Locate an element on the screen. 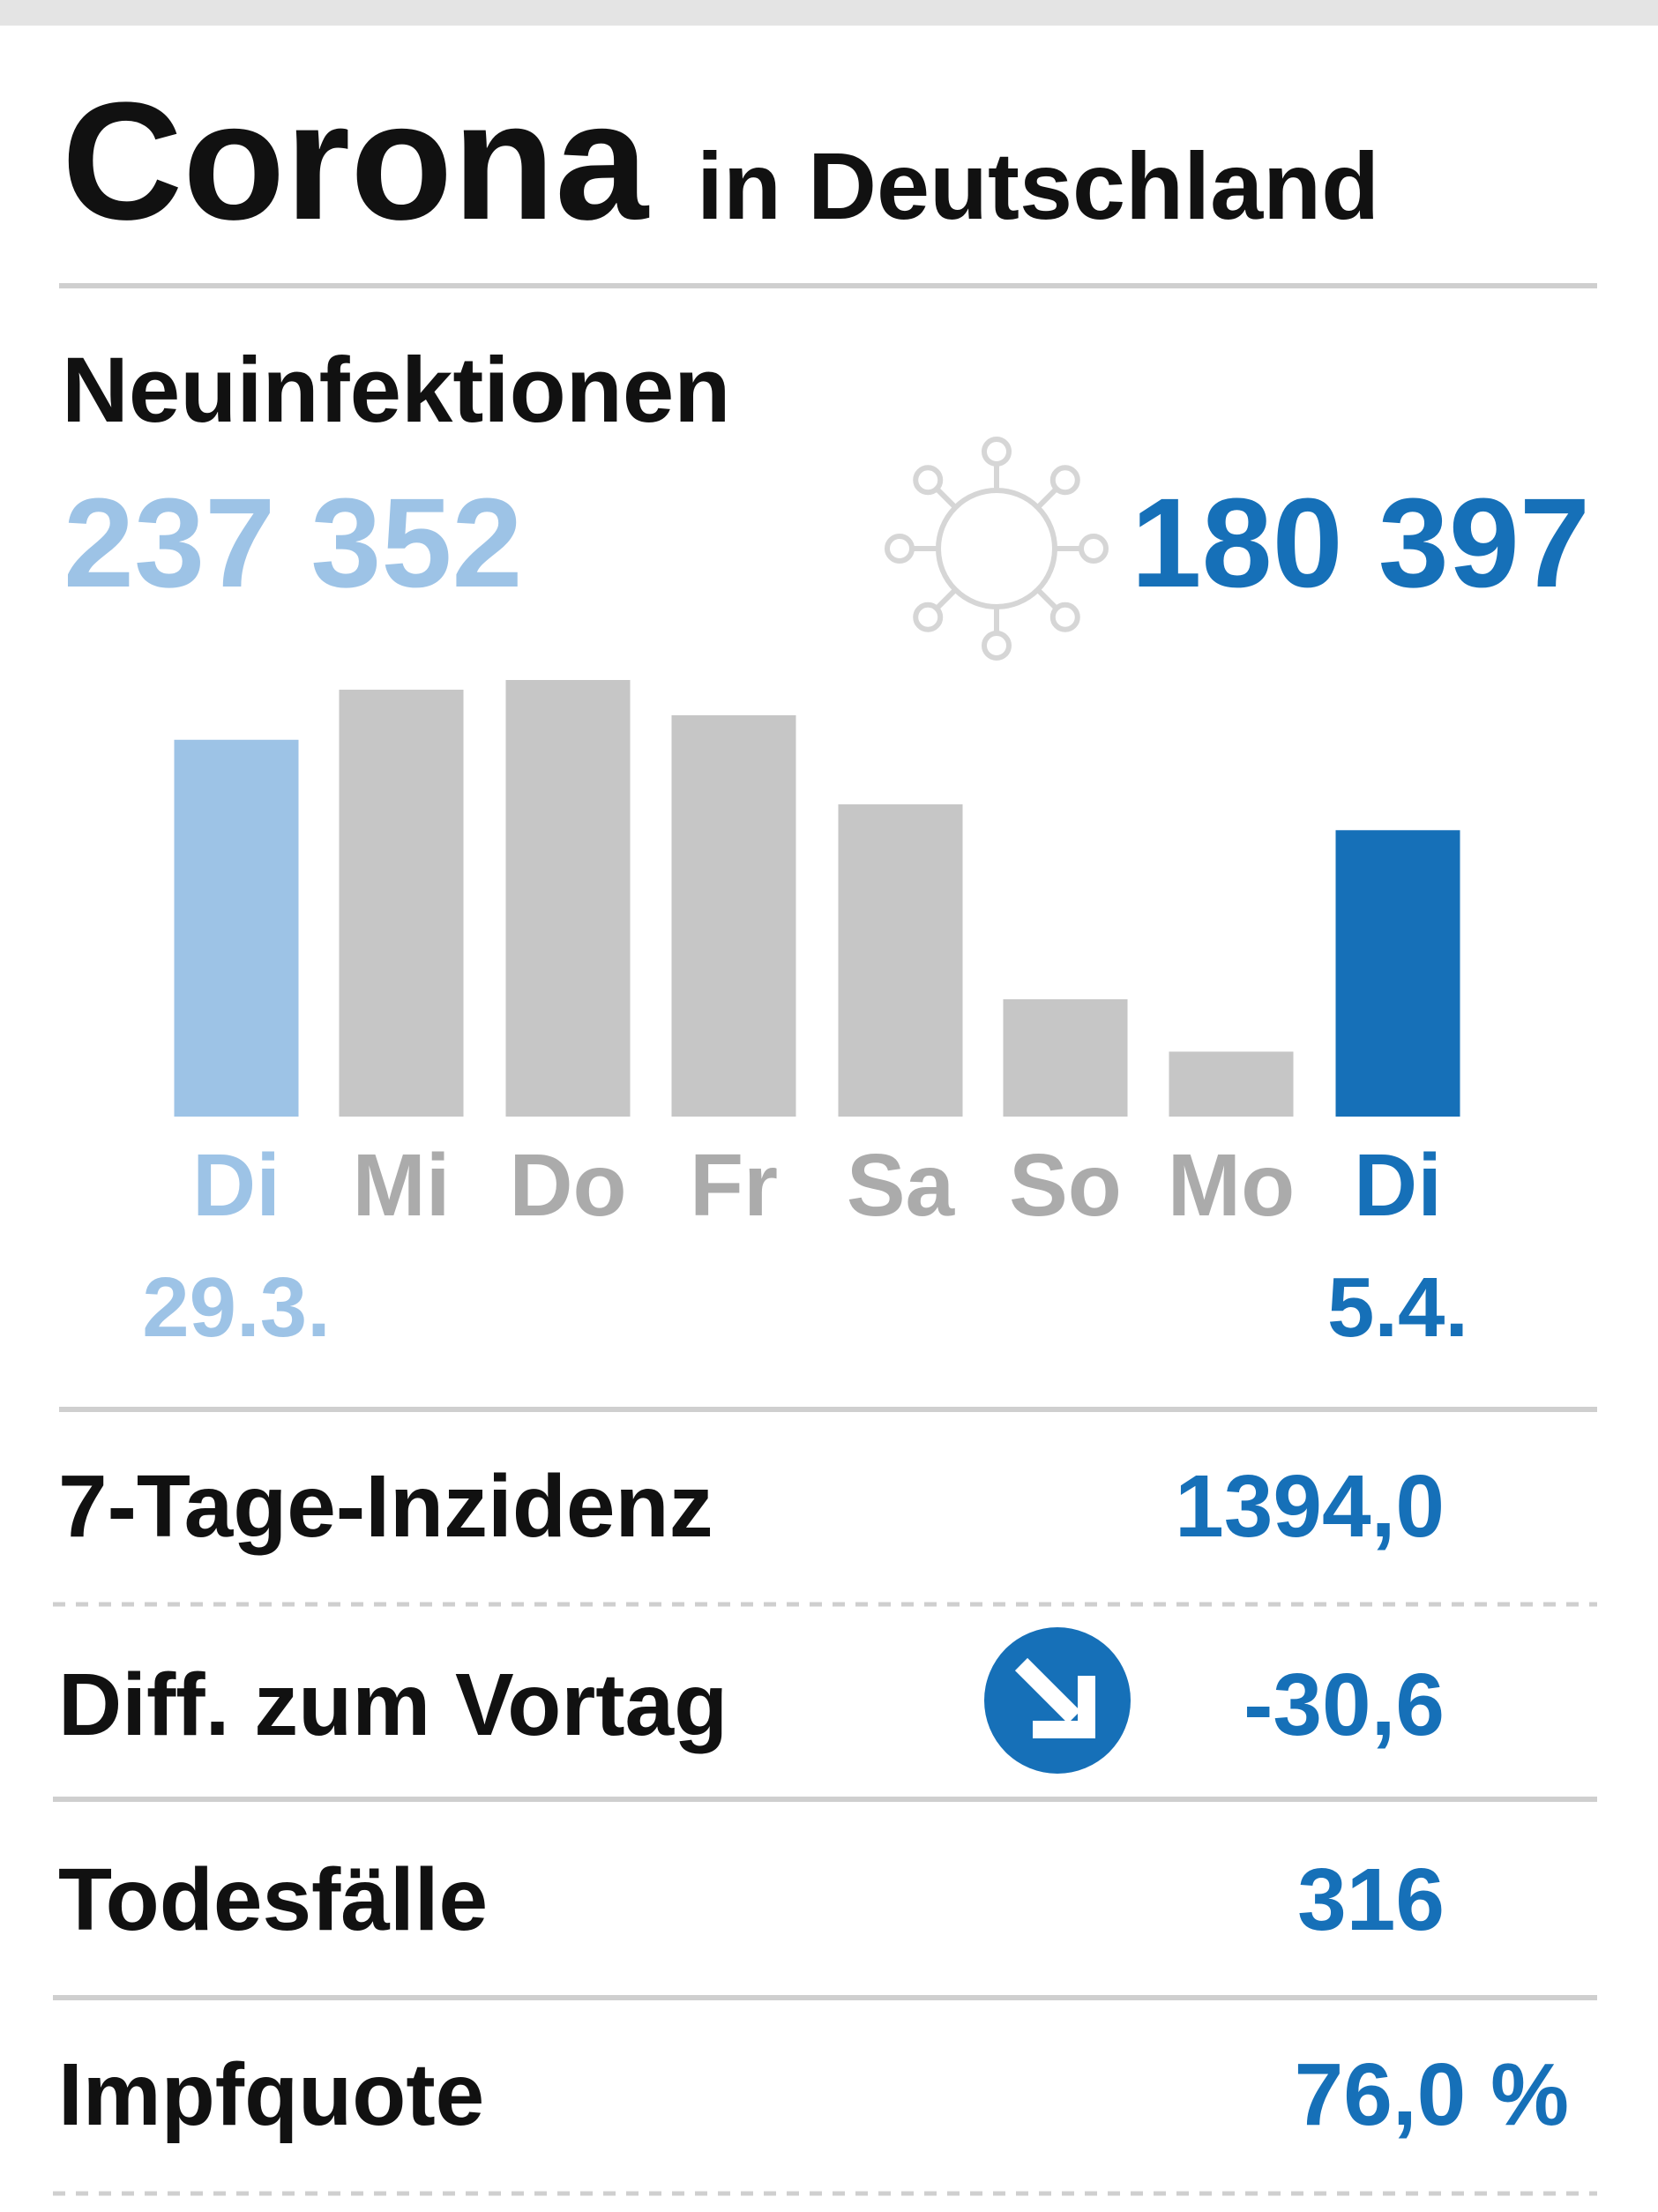 The width and height of the screenshot is (1658, 2212). date-label: 29.3. is located at coordinates (237, 1307).